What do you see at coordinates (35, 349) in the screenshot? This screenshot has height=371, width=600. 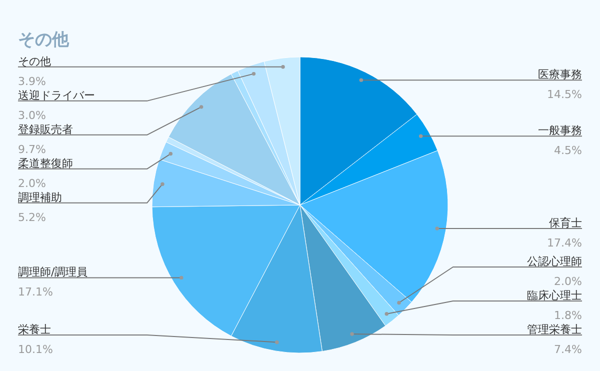 I see `data-label: 10.1%` at bounding box center [35, 349].